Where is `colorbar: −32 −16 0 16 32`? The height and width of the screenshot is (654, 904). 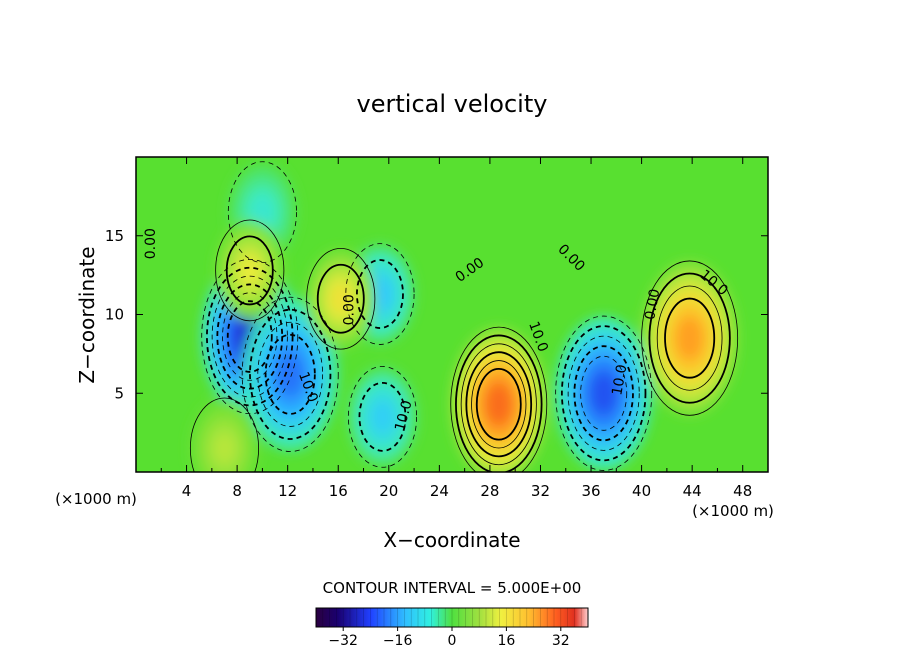 colorbar: −32 −16 0 16 32 is located at coordinates (452, 628).